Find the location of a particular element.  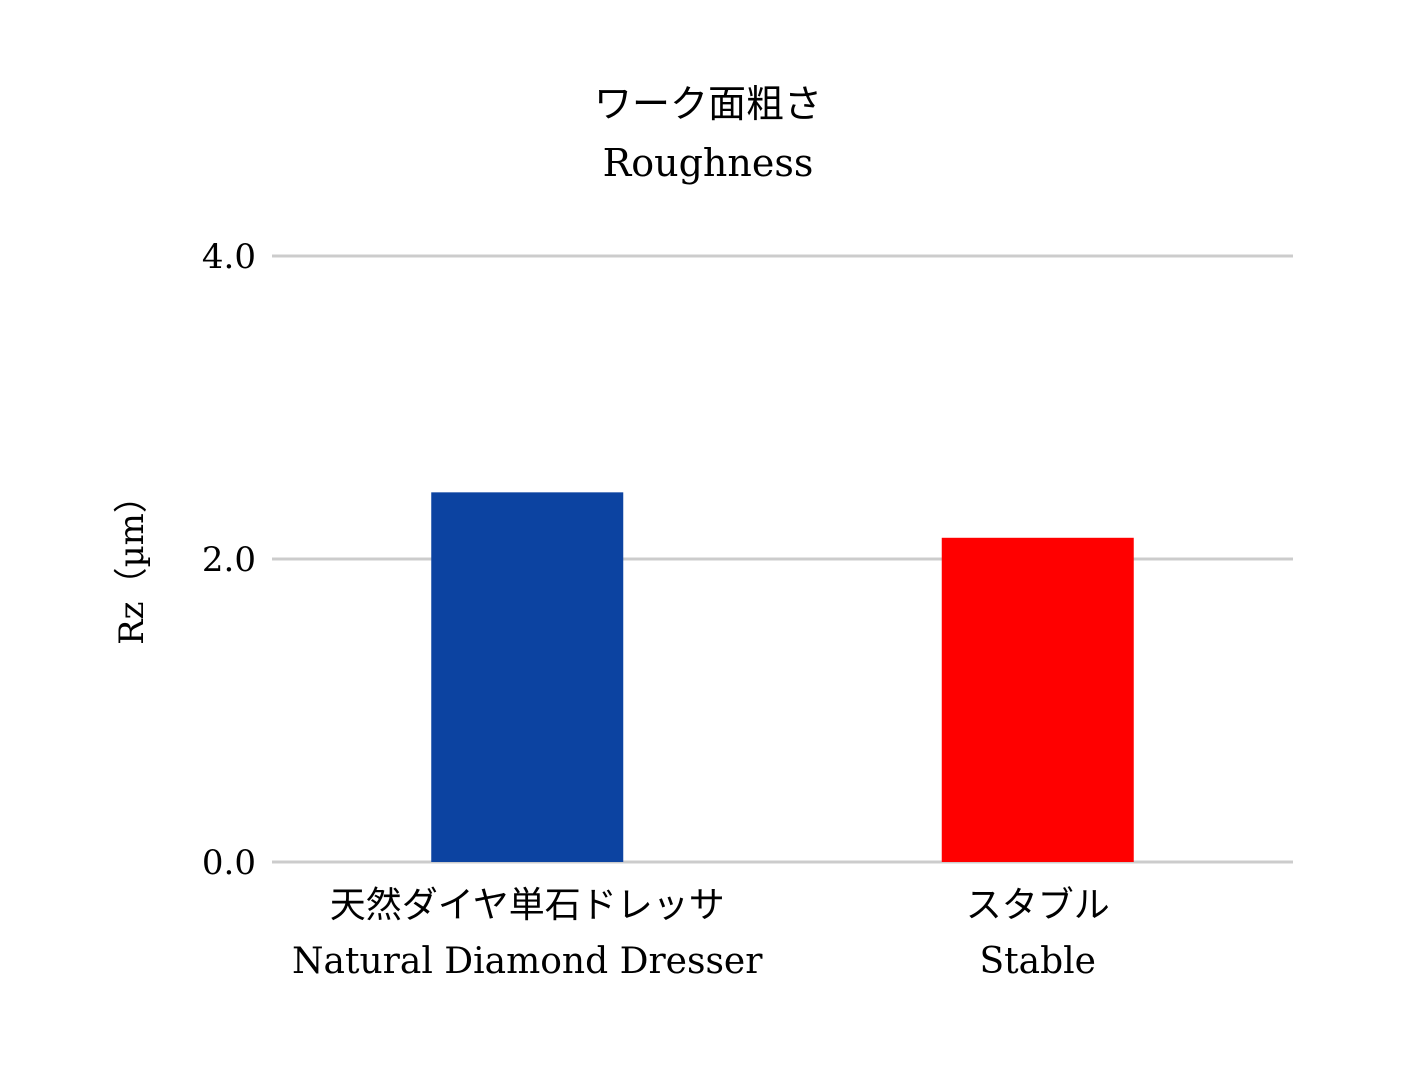

x-category-label-en: Natural Diamond Dresser is located at coordinates (527, 961).